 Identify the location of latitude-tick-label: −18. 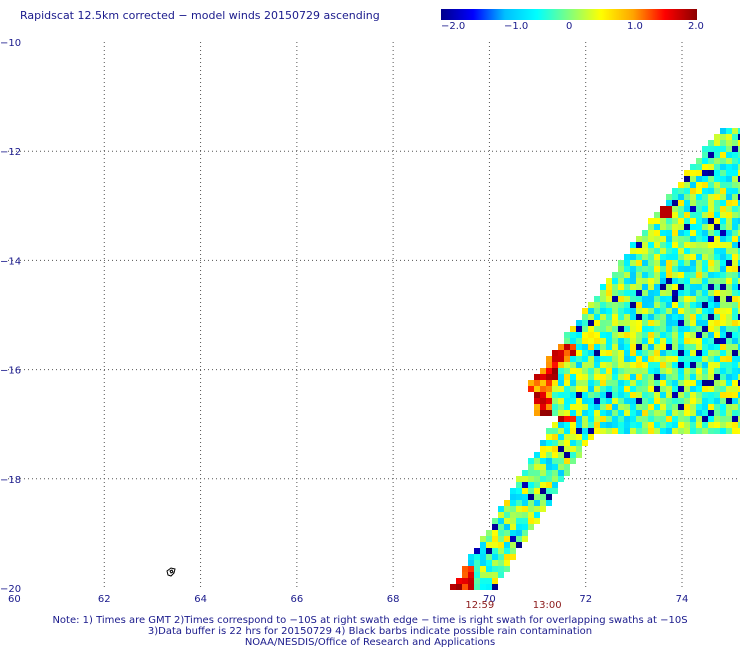
(10, 480).